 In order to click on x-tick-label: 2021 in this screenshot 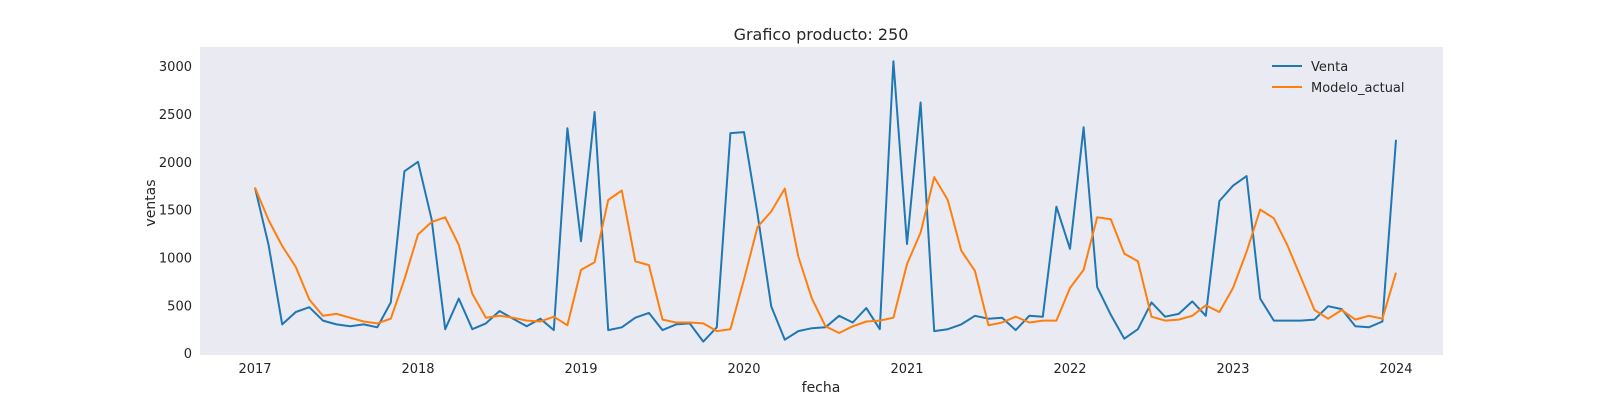, I will do `click(906, 369)`.